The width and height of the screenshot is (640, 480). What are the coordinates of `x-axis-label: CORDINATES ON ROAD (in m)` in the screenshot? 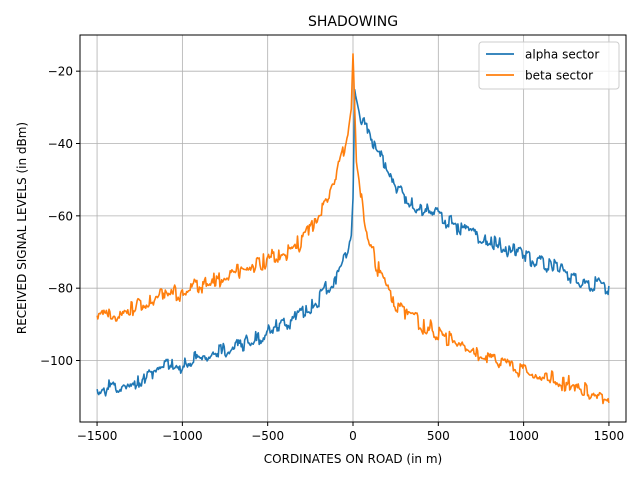 It's located at (353, 459).